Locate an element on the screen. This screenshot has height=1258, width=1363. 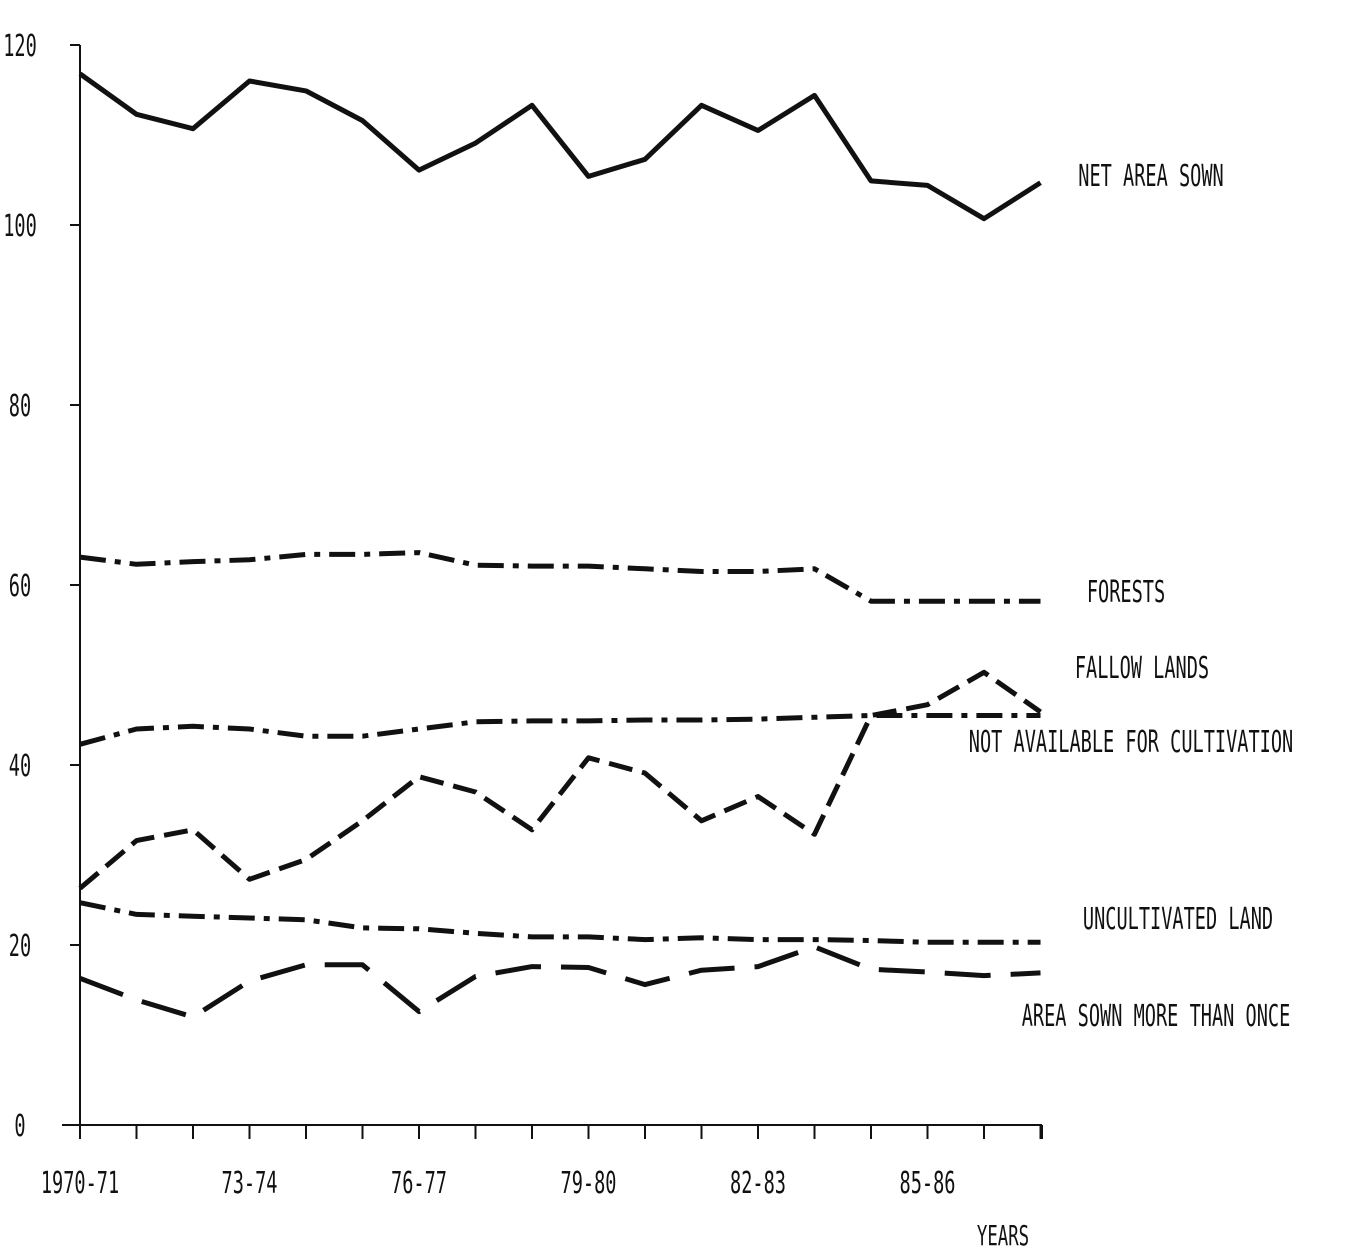
x-axis-title: YEARS is located at coordinates (1003, 1236).